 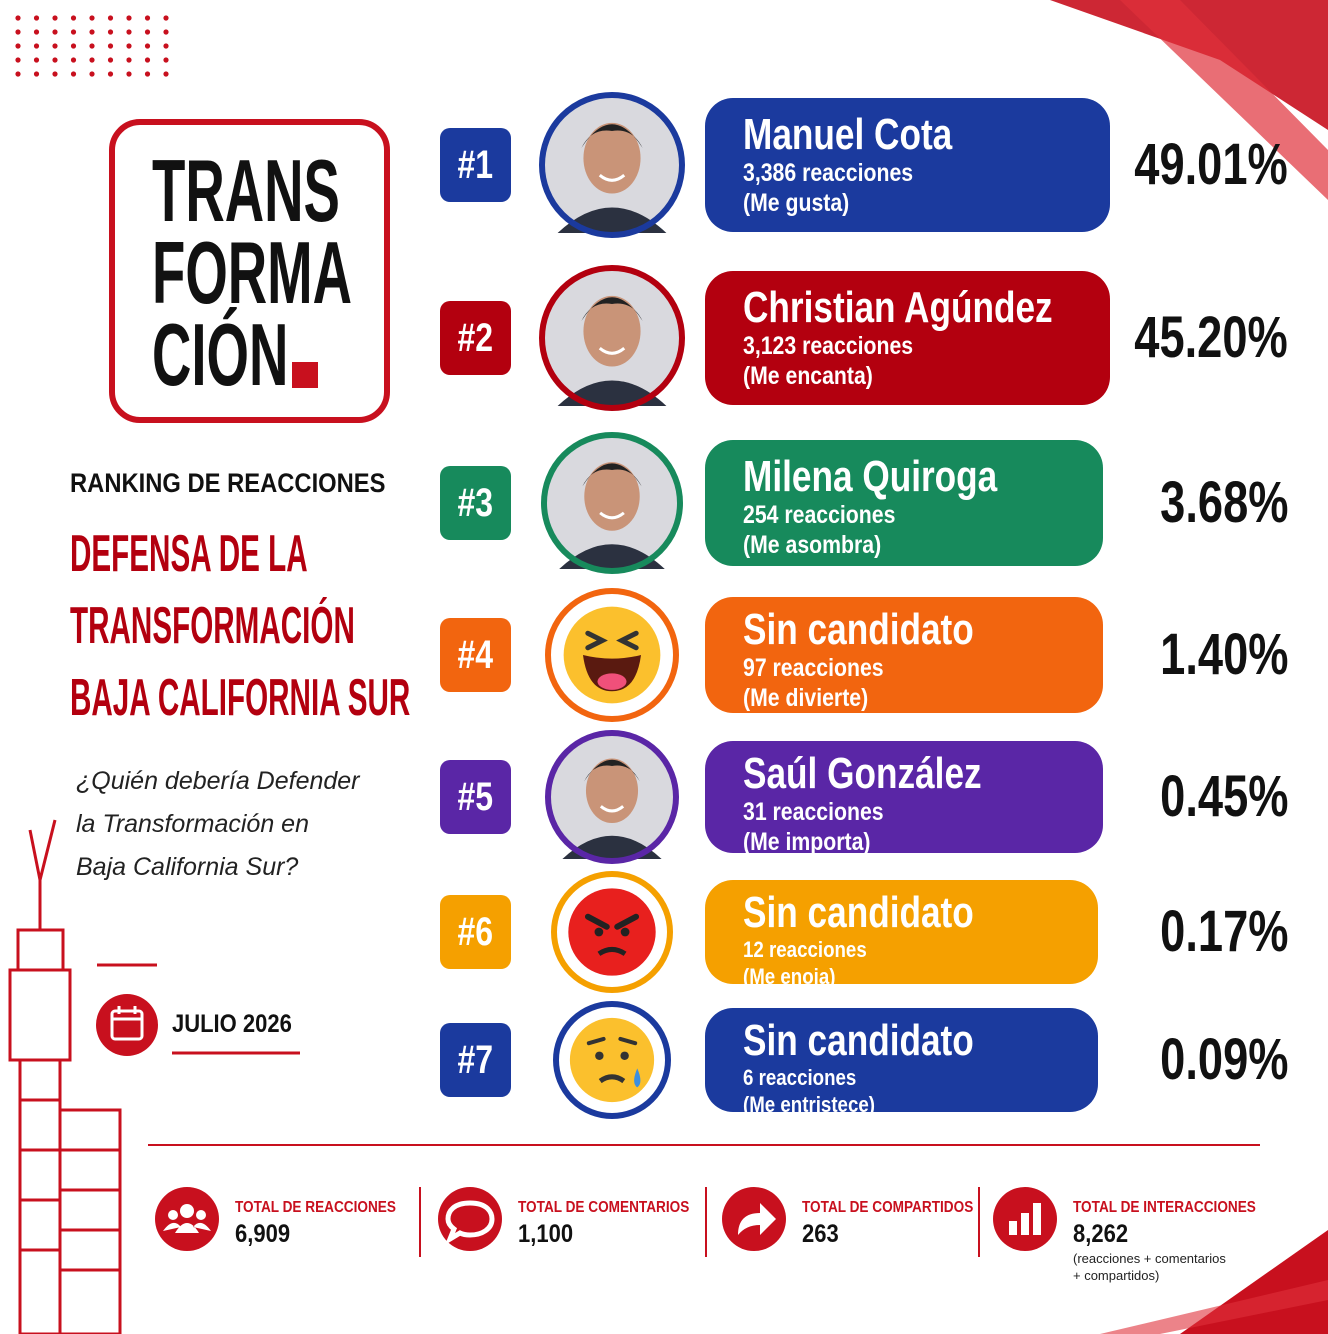 I want to click on subtitle: RANKING DE REACCIONES, so click(x=249, y=483).